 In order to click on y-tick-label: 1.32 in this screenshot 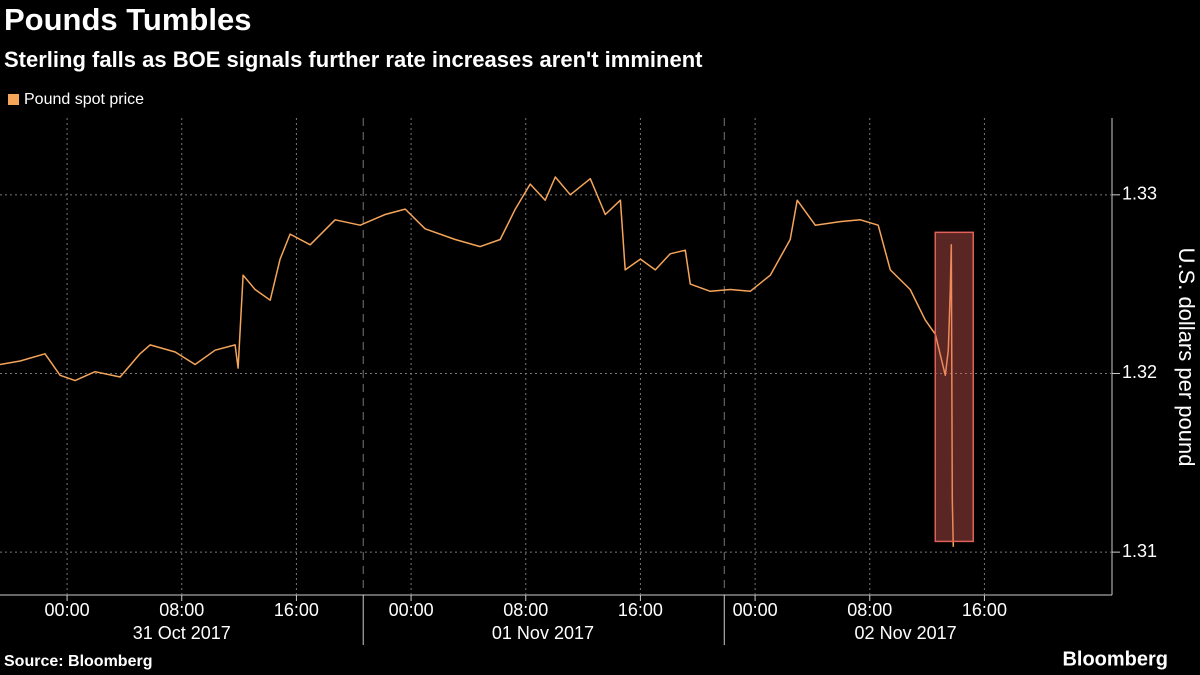, I will do `click(1139, 372)`.